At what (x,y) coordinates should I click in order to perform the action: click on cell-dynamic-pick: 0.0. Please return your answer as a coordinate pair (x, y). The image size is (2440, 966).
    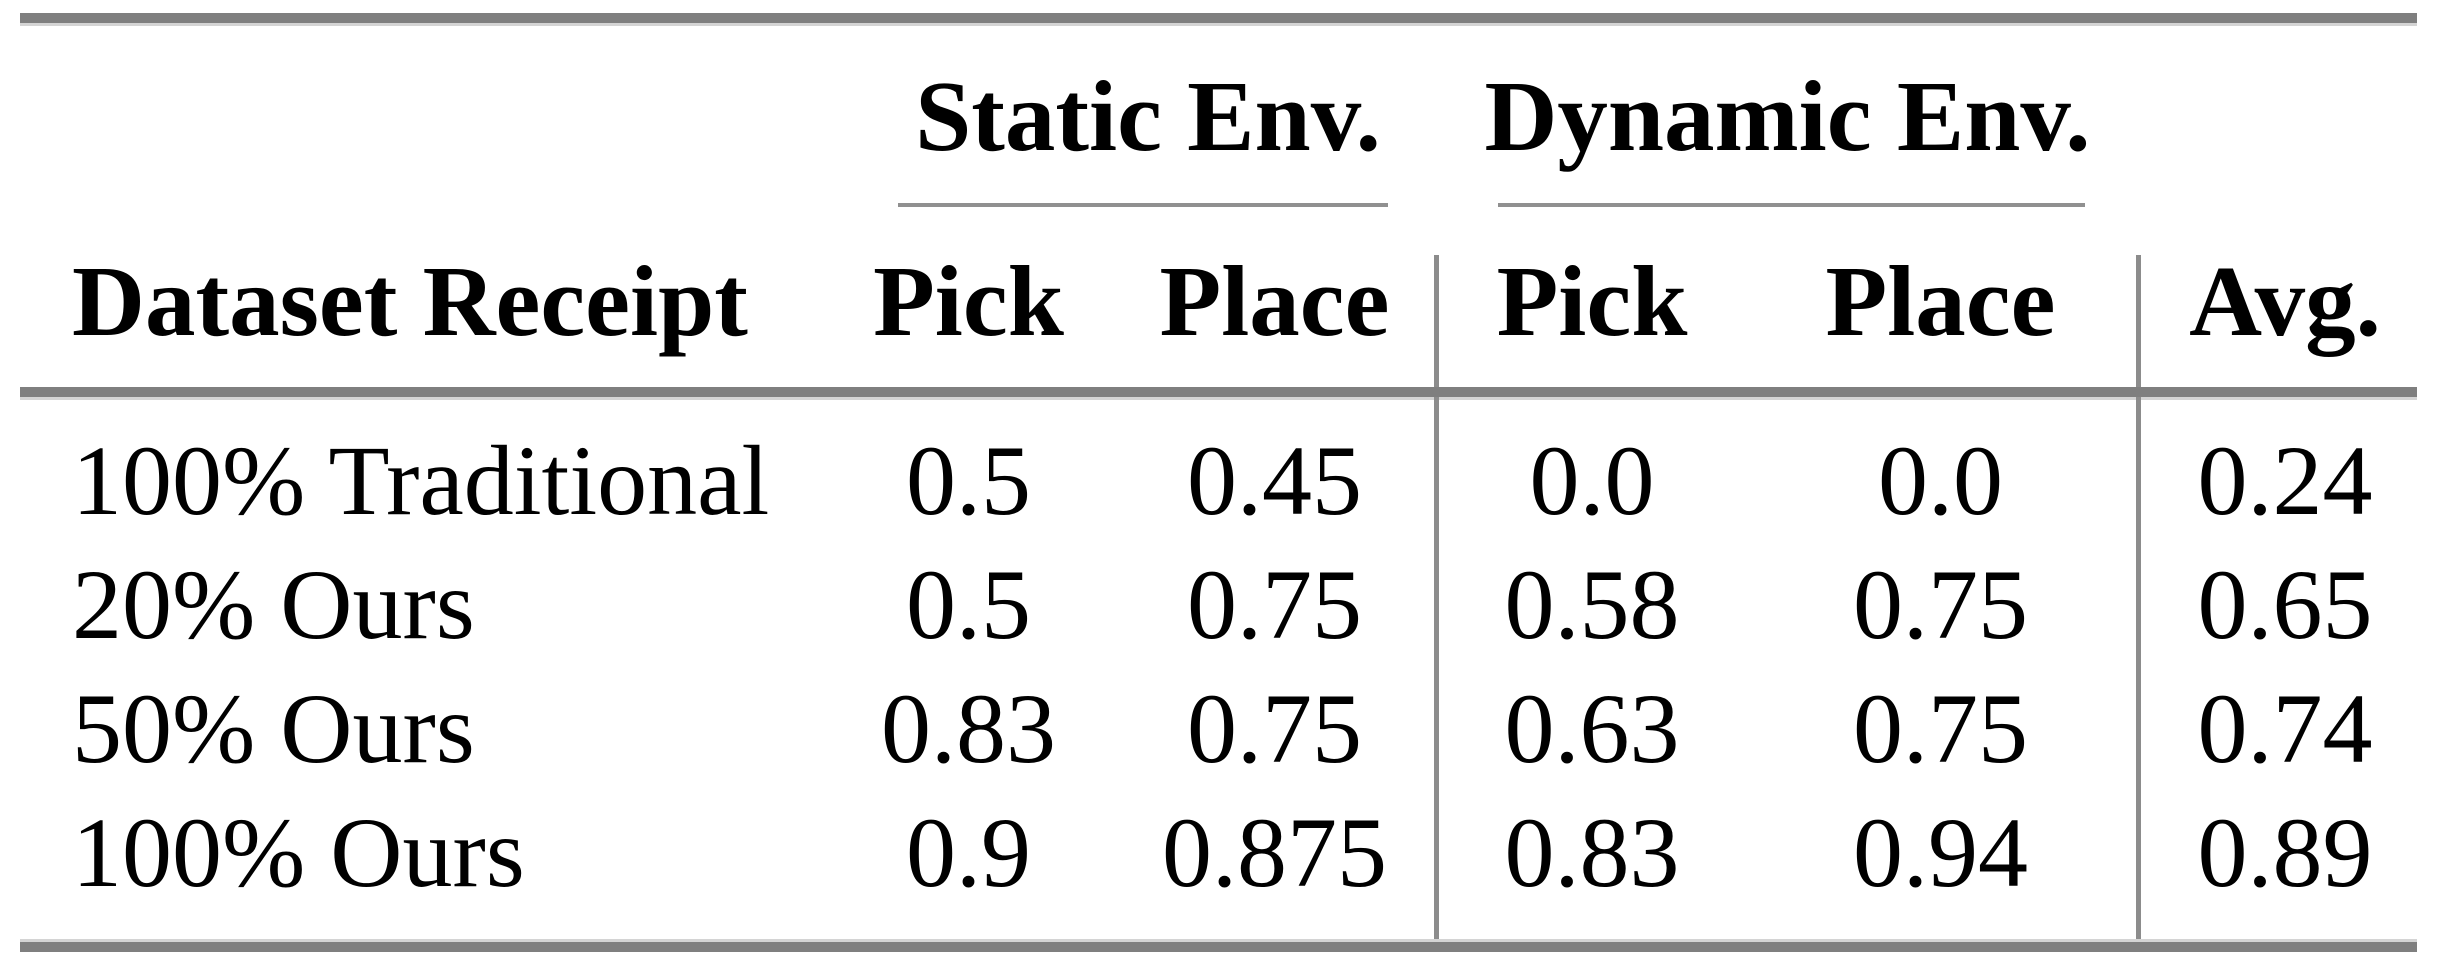
    Looking at the image, I should click on (1592, 480).